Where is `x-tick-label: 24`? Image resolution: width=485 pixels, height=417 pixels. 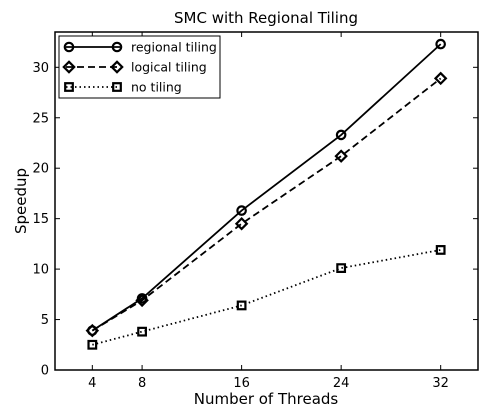 x-tick-label: 24 is located at coordinates (341, 383).